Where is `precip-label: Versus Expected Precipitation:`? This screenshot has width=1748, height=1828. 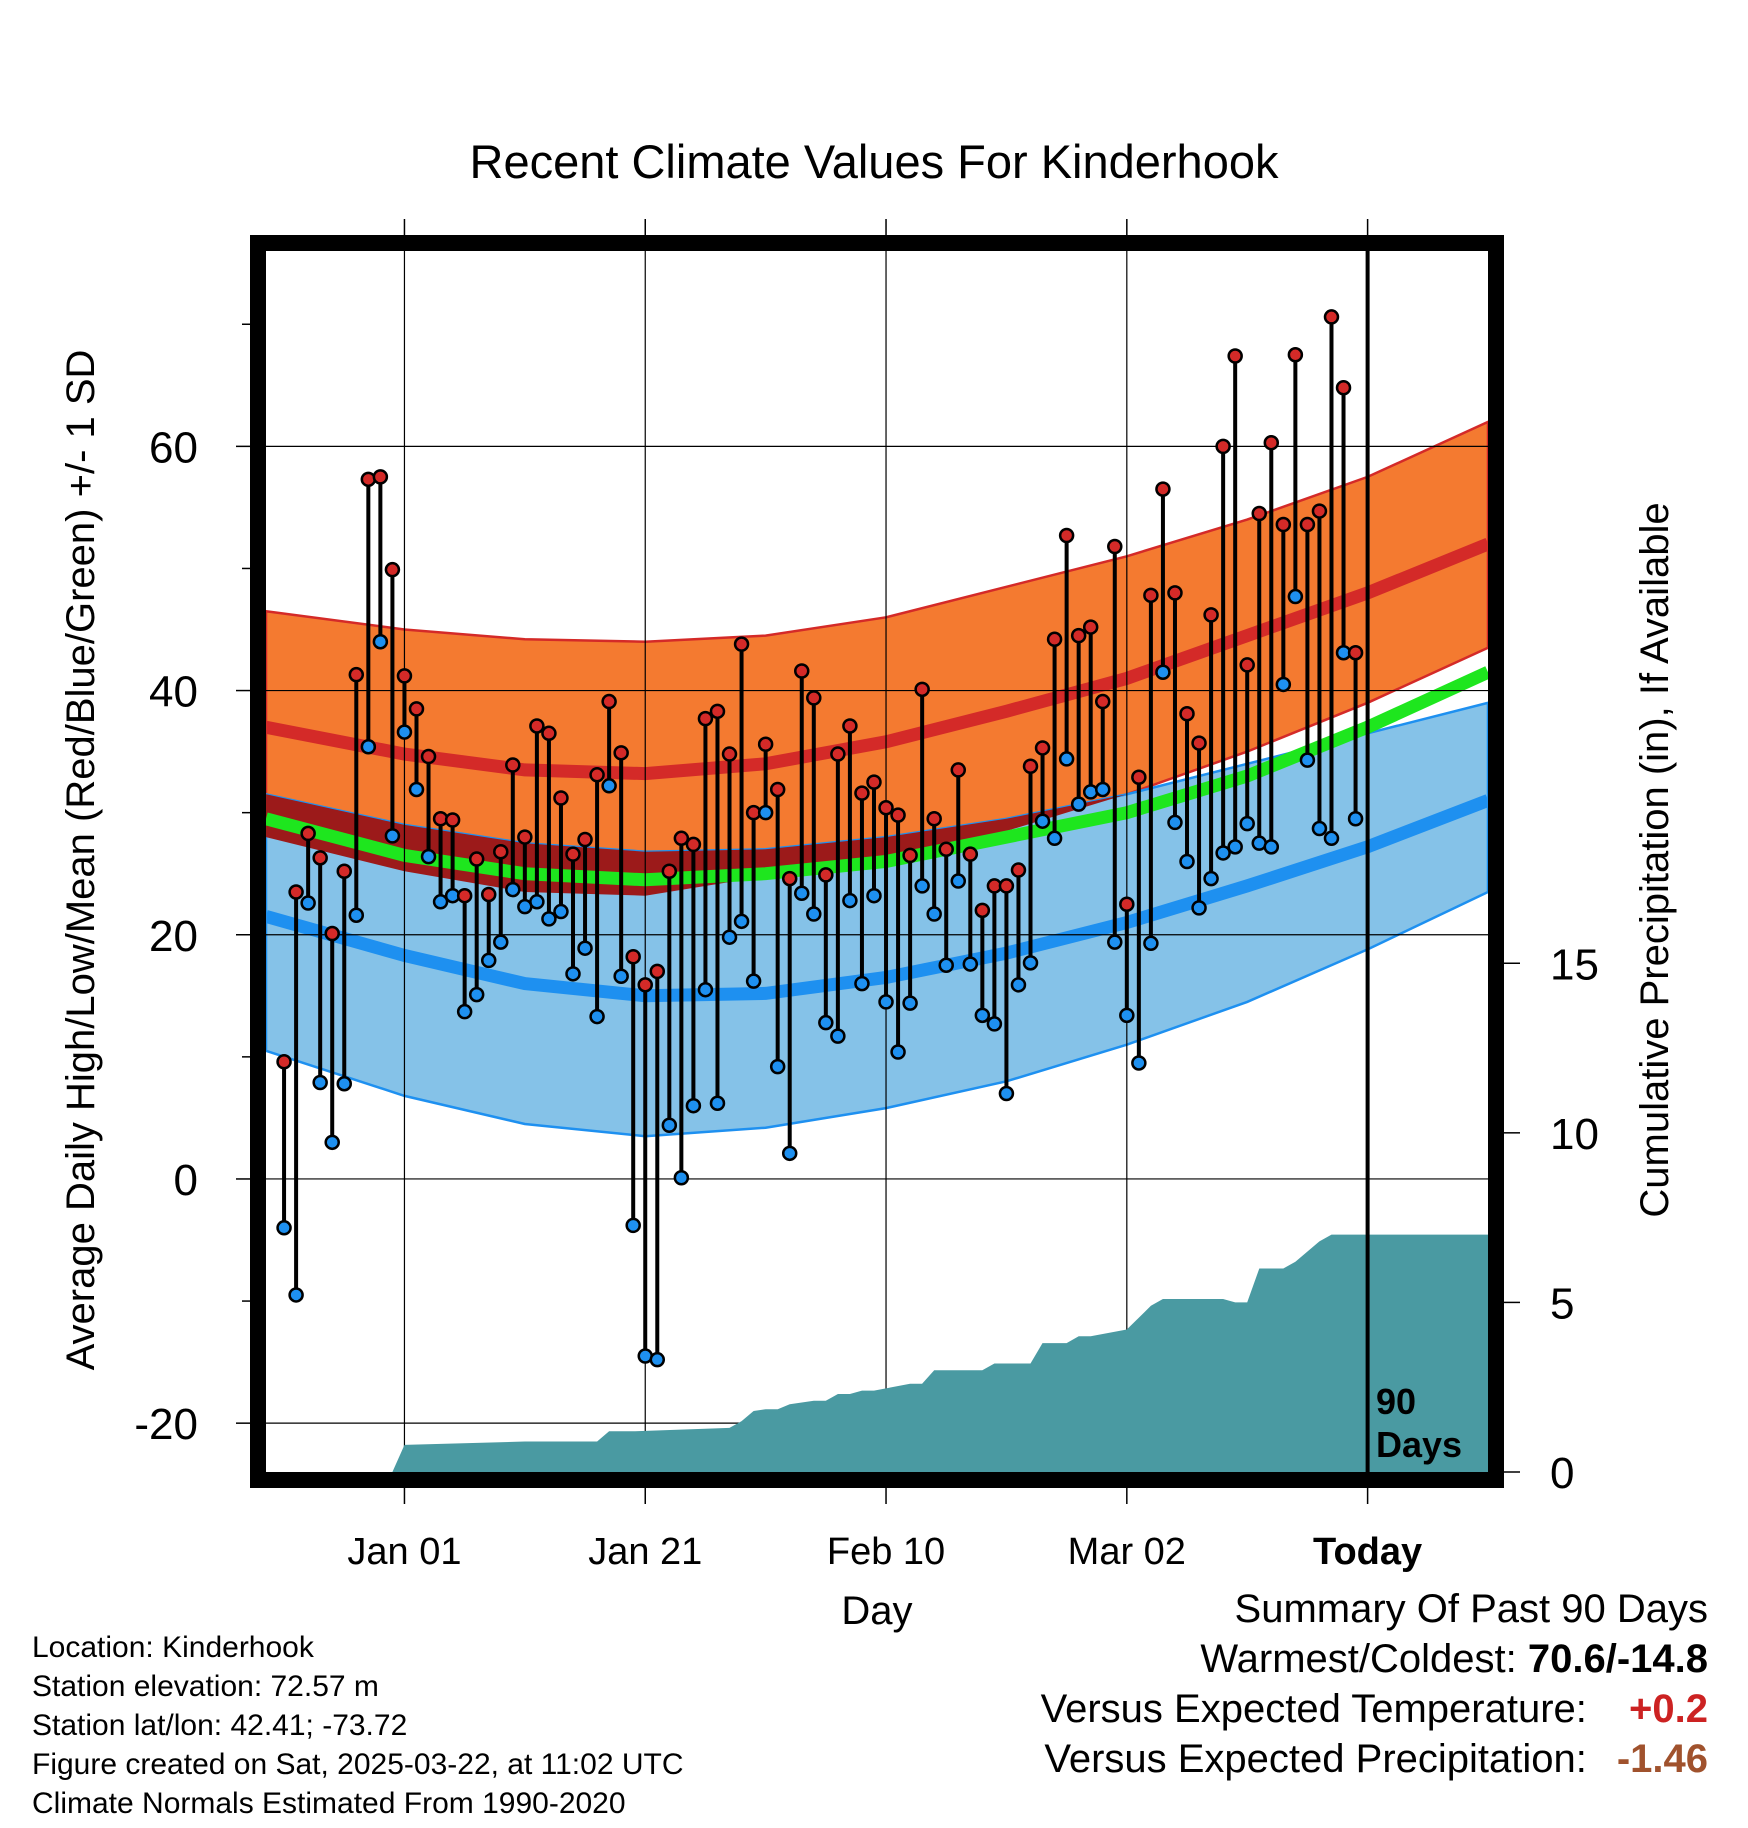
precip-label: Versus Expected Precipitation: is located at coordinates (1315, 1759).